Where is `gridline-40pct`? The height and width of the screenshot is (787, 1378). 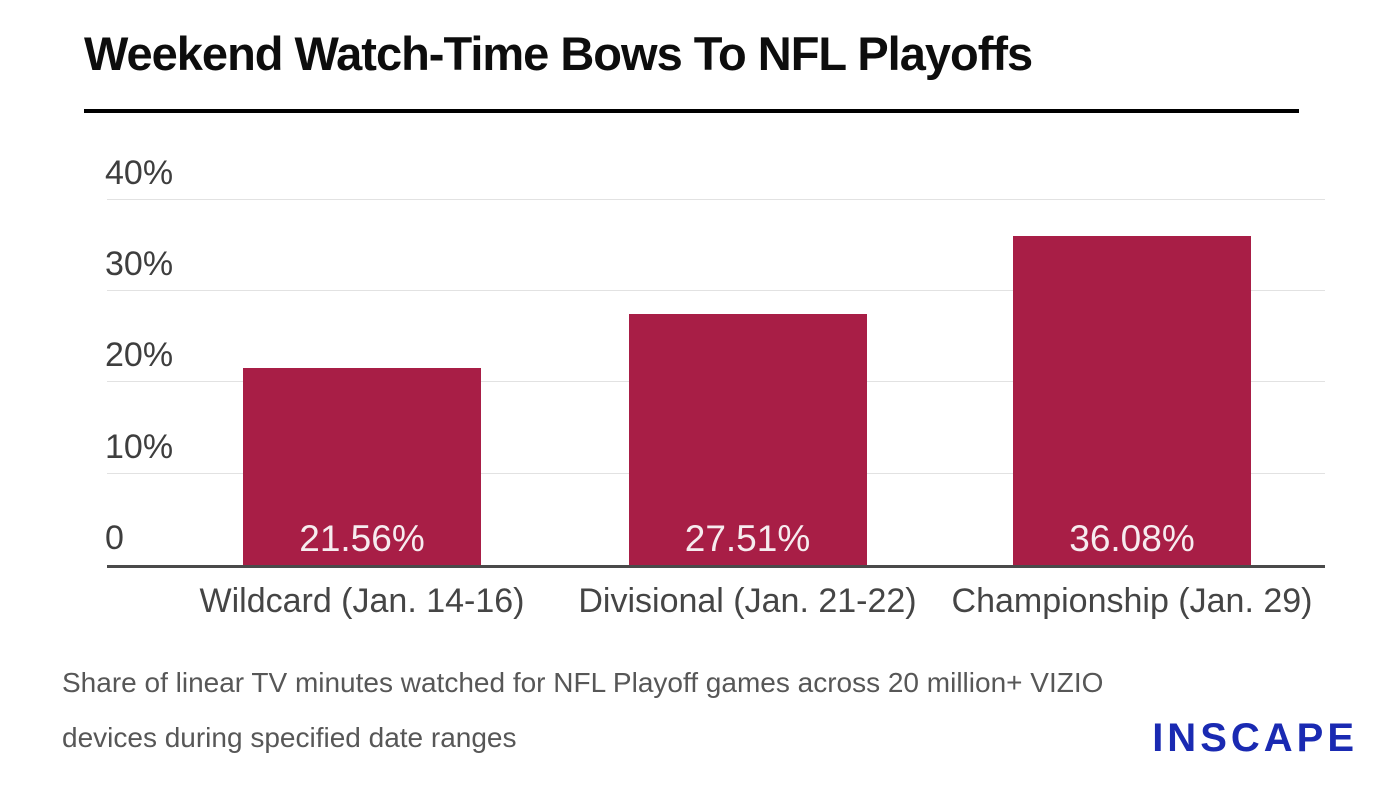 gridline-40pct is located at coordinates (716, 199).